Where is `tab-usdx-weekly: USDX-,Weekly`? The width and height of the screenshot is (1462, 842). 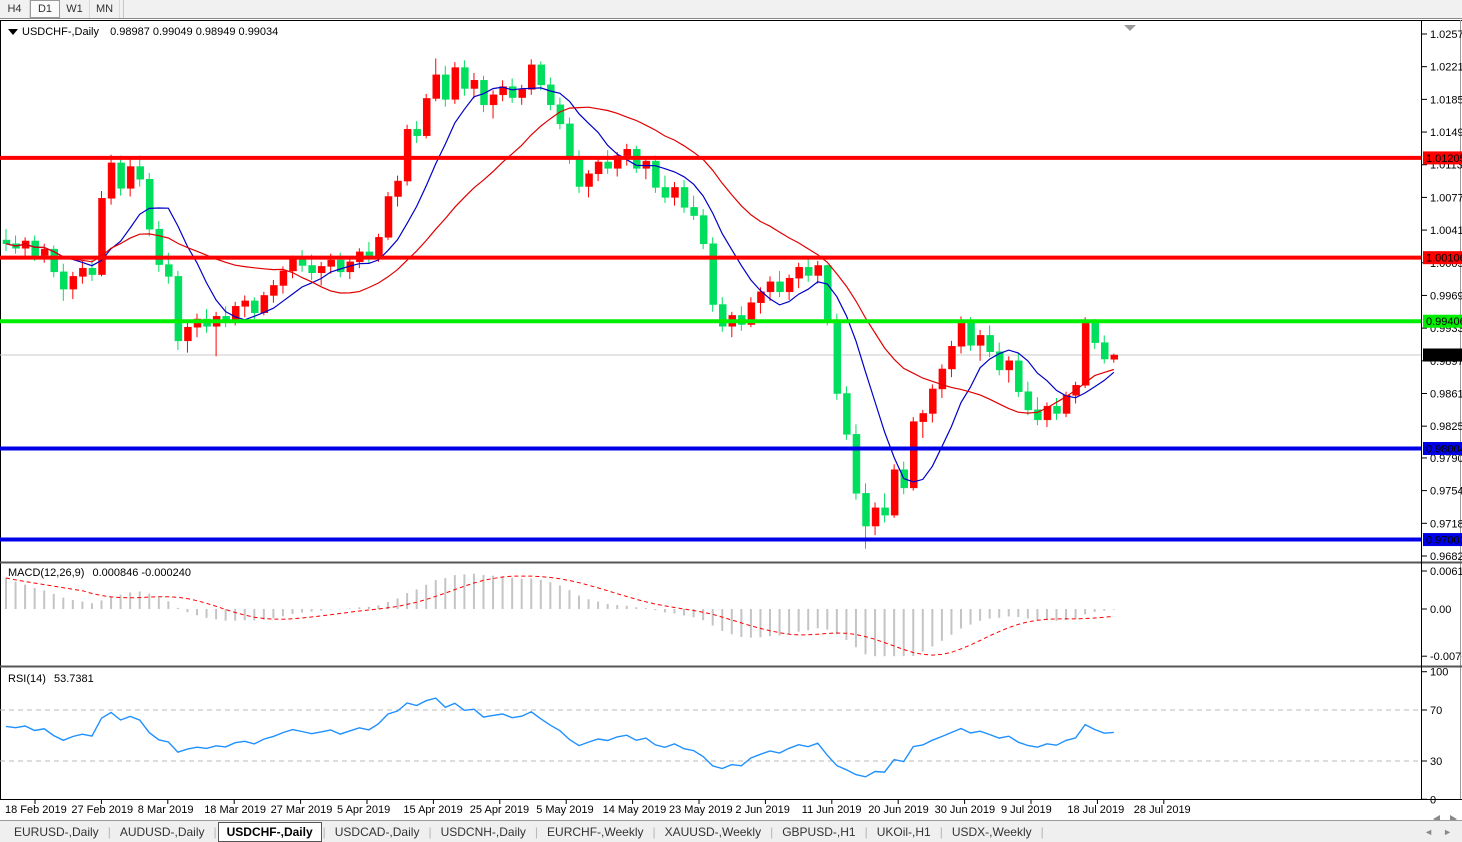
tab-usdx-weekly: USDX-,Weekly is located at coordinates (991, 831).